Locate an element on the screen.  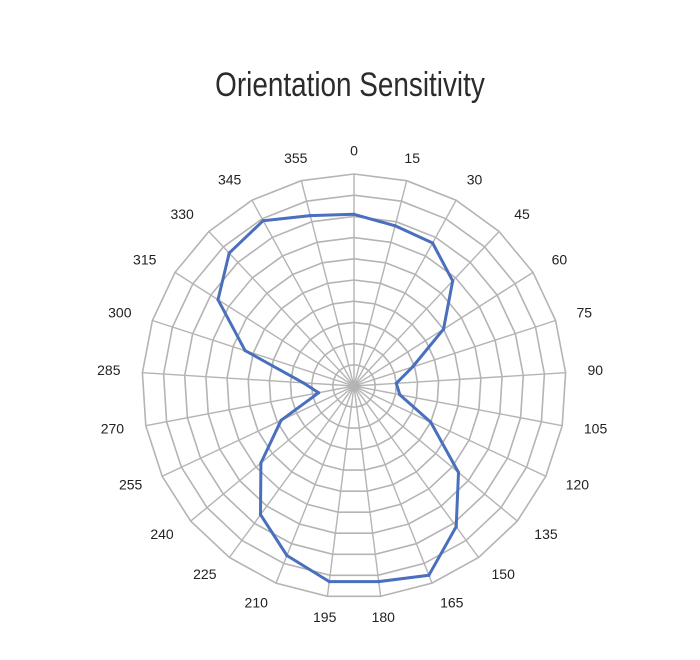
tick-label-15: 15 is located at coordinates (412, 158).